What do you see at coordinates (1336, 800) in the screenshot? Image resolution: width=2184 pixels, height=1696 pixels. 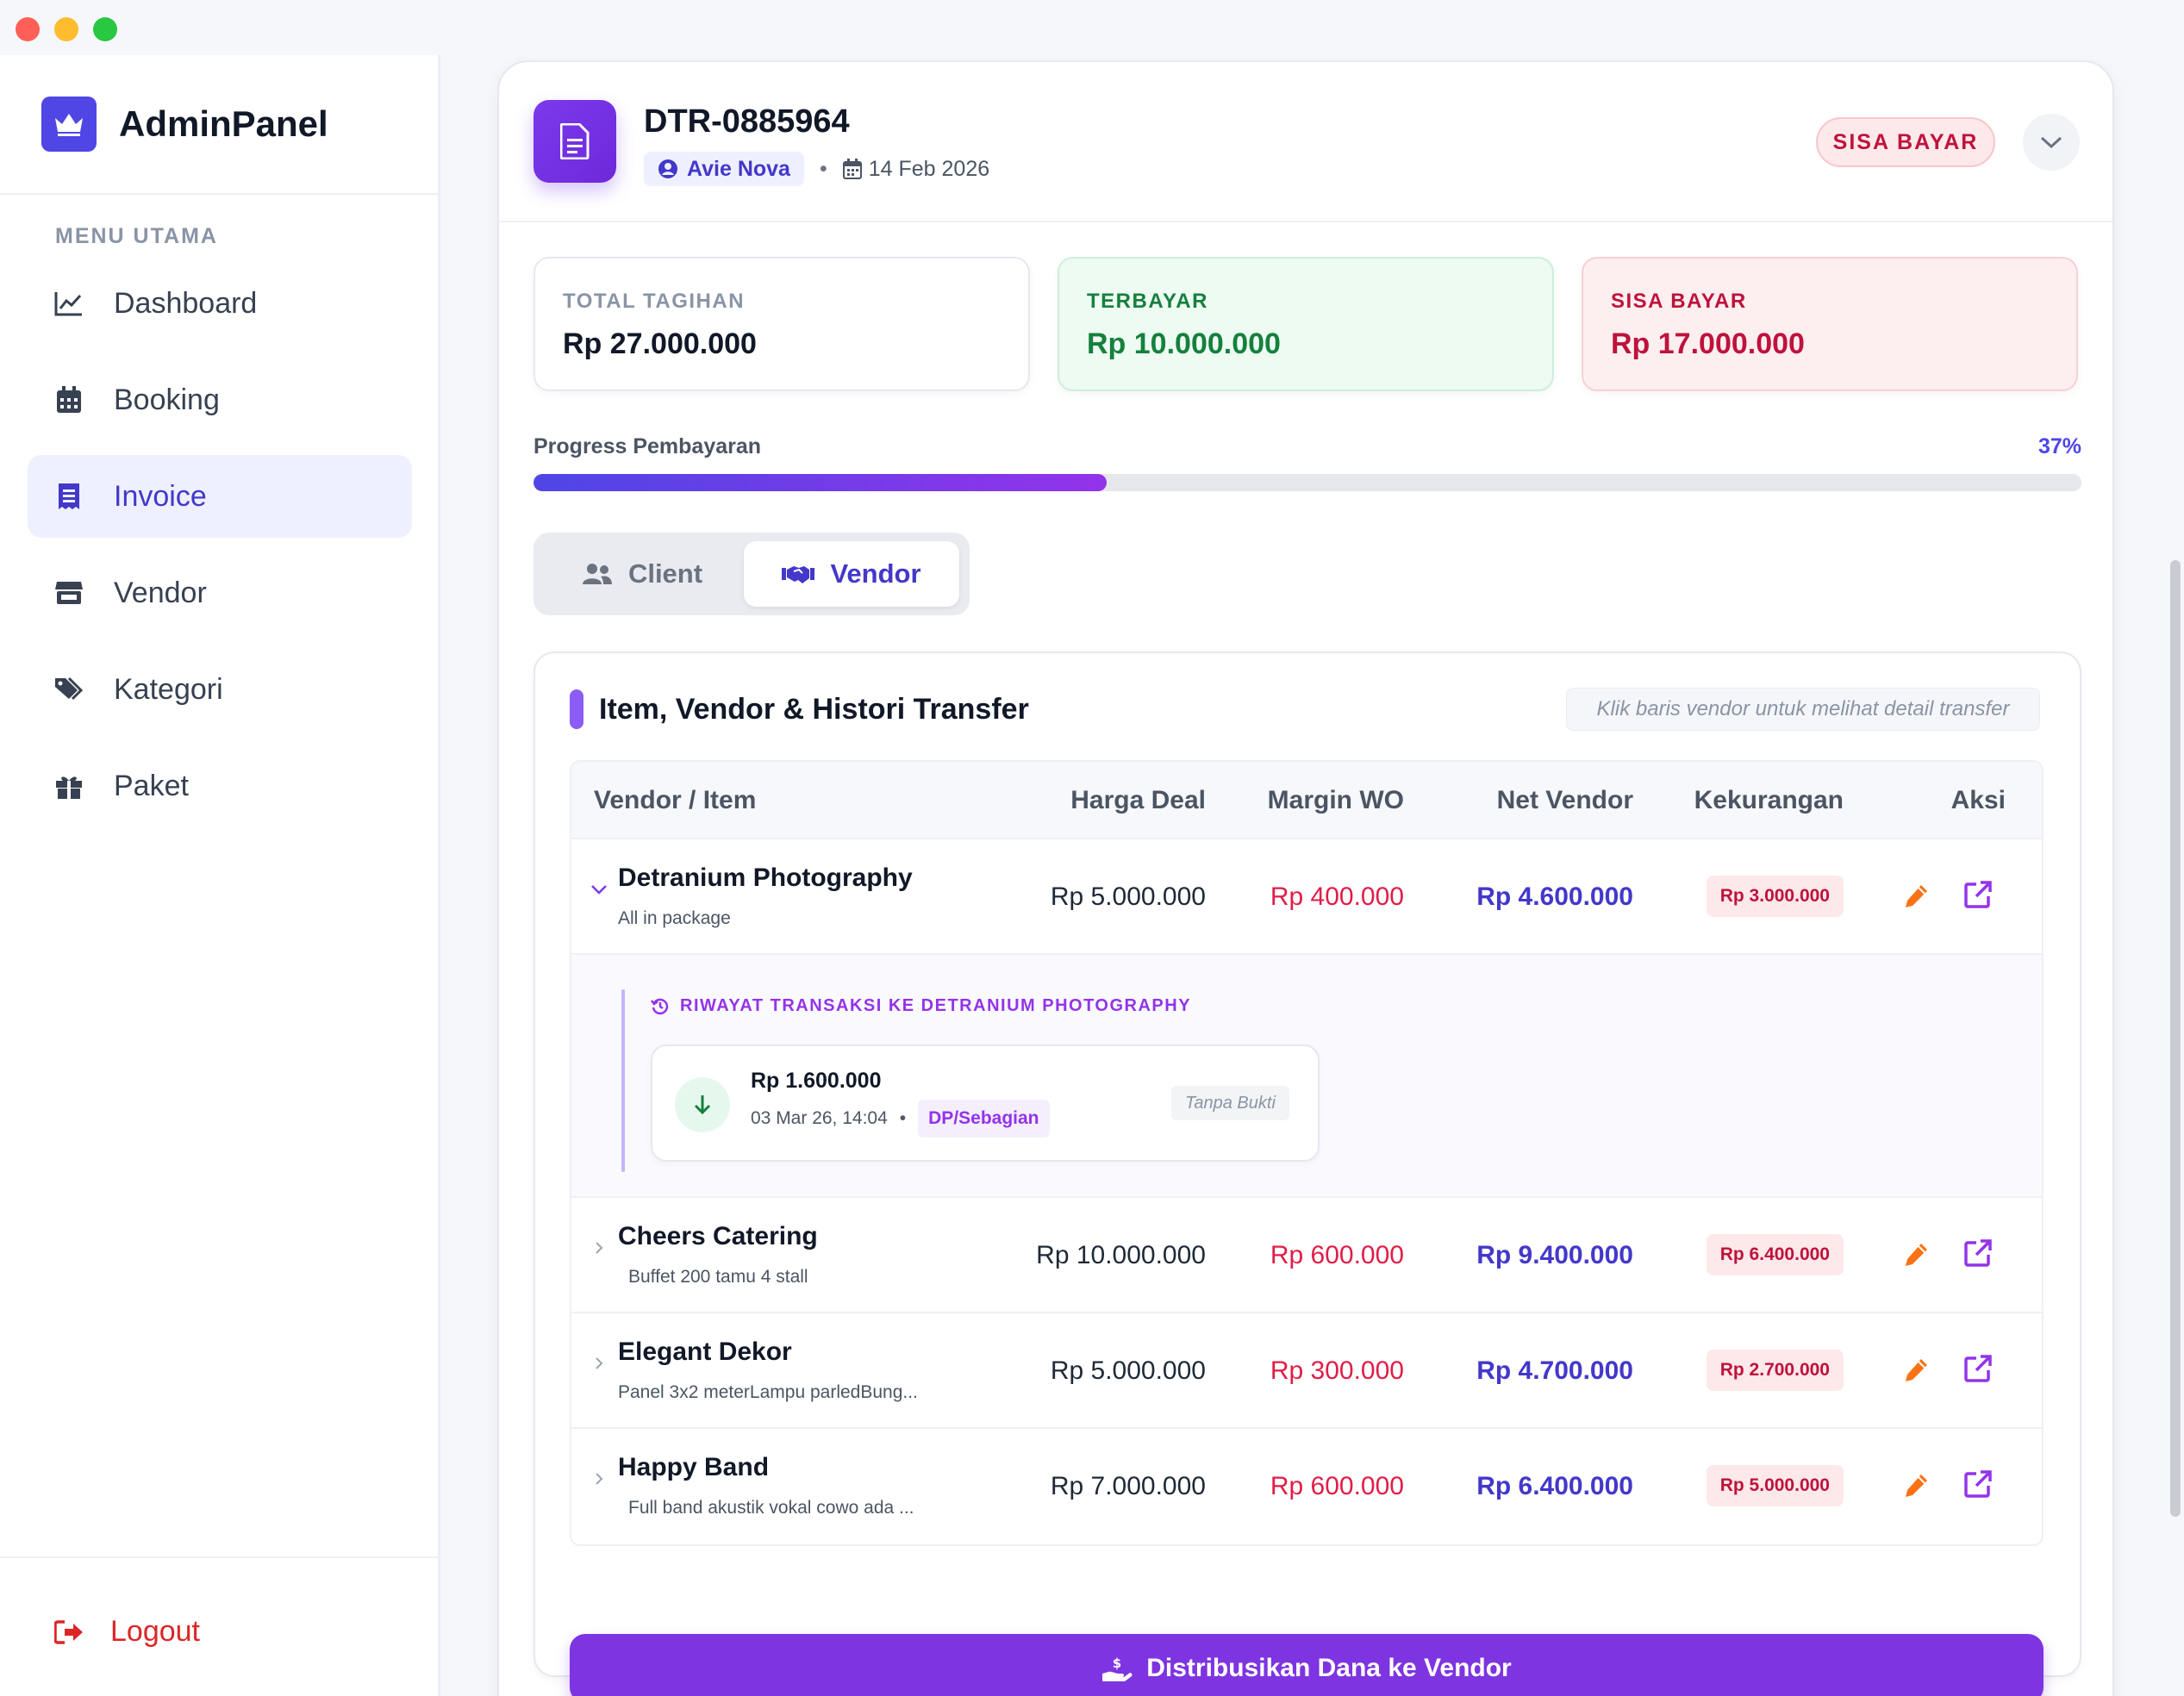 I see `column-header-margin: Margin WO` at bounding box center [1336, 800].